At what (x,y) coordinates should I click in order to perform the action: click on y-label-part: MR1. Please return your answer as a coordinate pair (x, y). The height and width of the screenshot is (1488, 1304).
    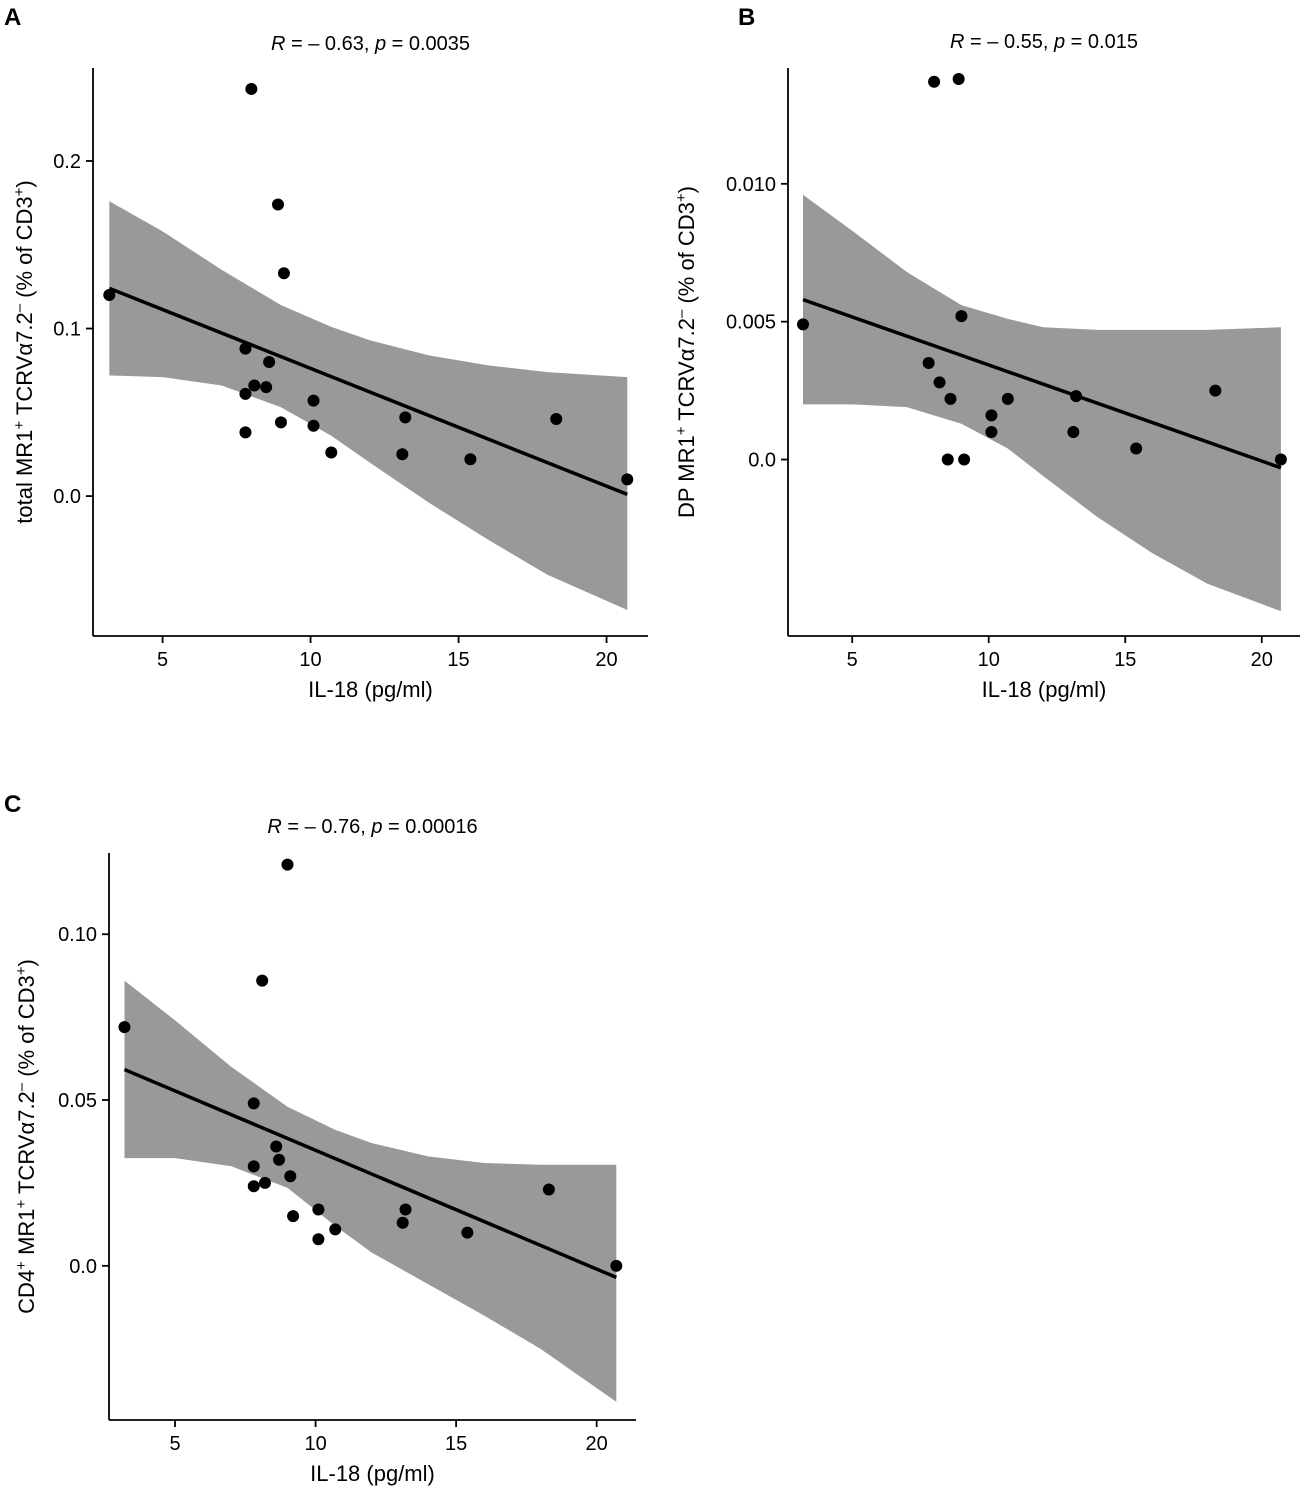
    Looking at the image, I should click on (26, 1234).